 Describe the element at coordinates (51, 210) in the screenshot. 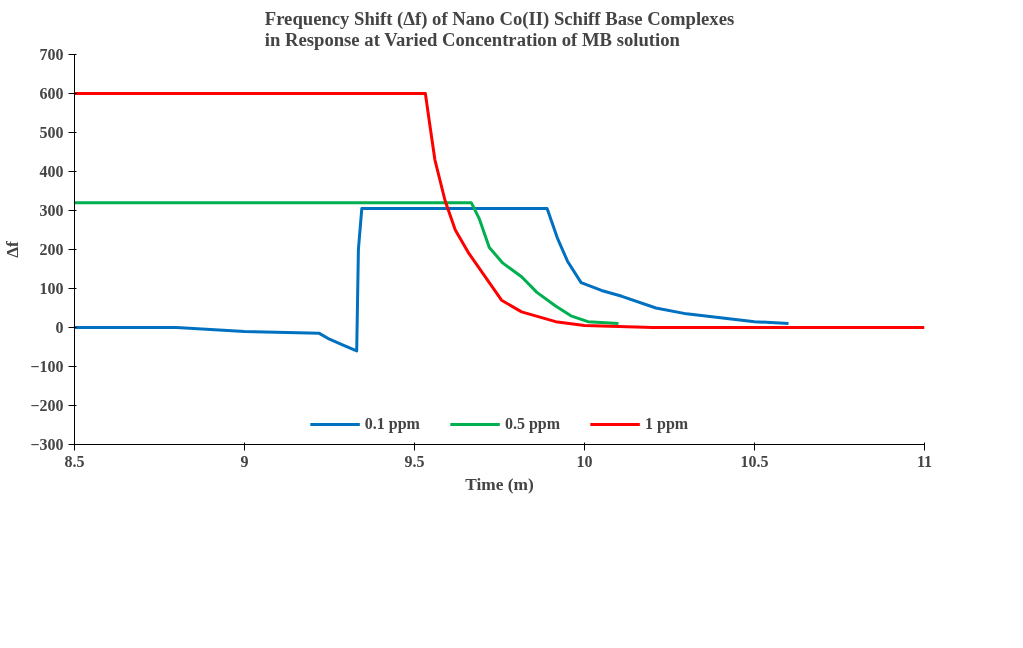

I see `y-tick-label: 300` at that location.